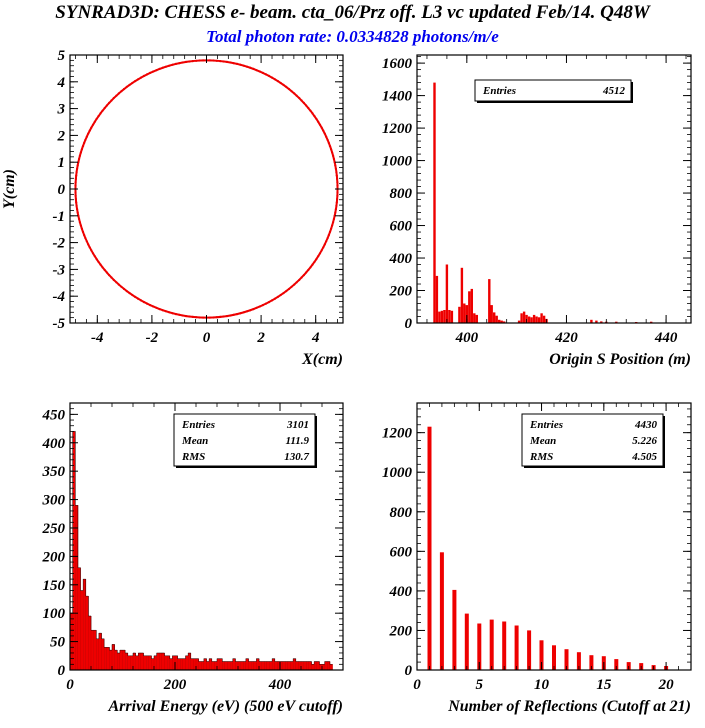 The image size is (705, 728). What do you see at coordinates (260, 338) in the screenshot?
I see `x-tick-label: 2` at bounding box center [260, 338].